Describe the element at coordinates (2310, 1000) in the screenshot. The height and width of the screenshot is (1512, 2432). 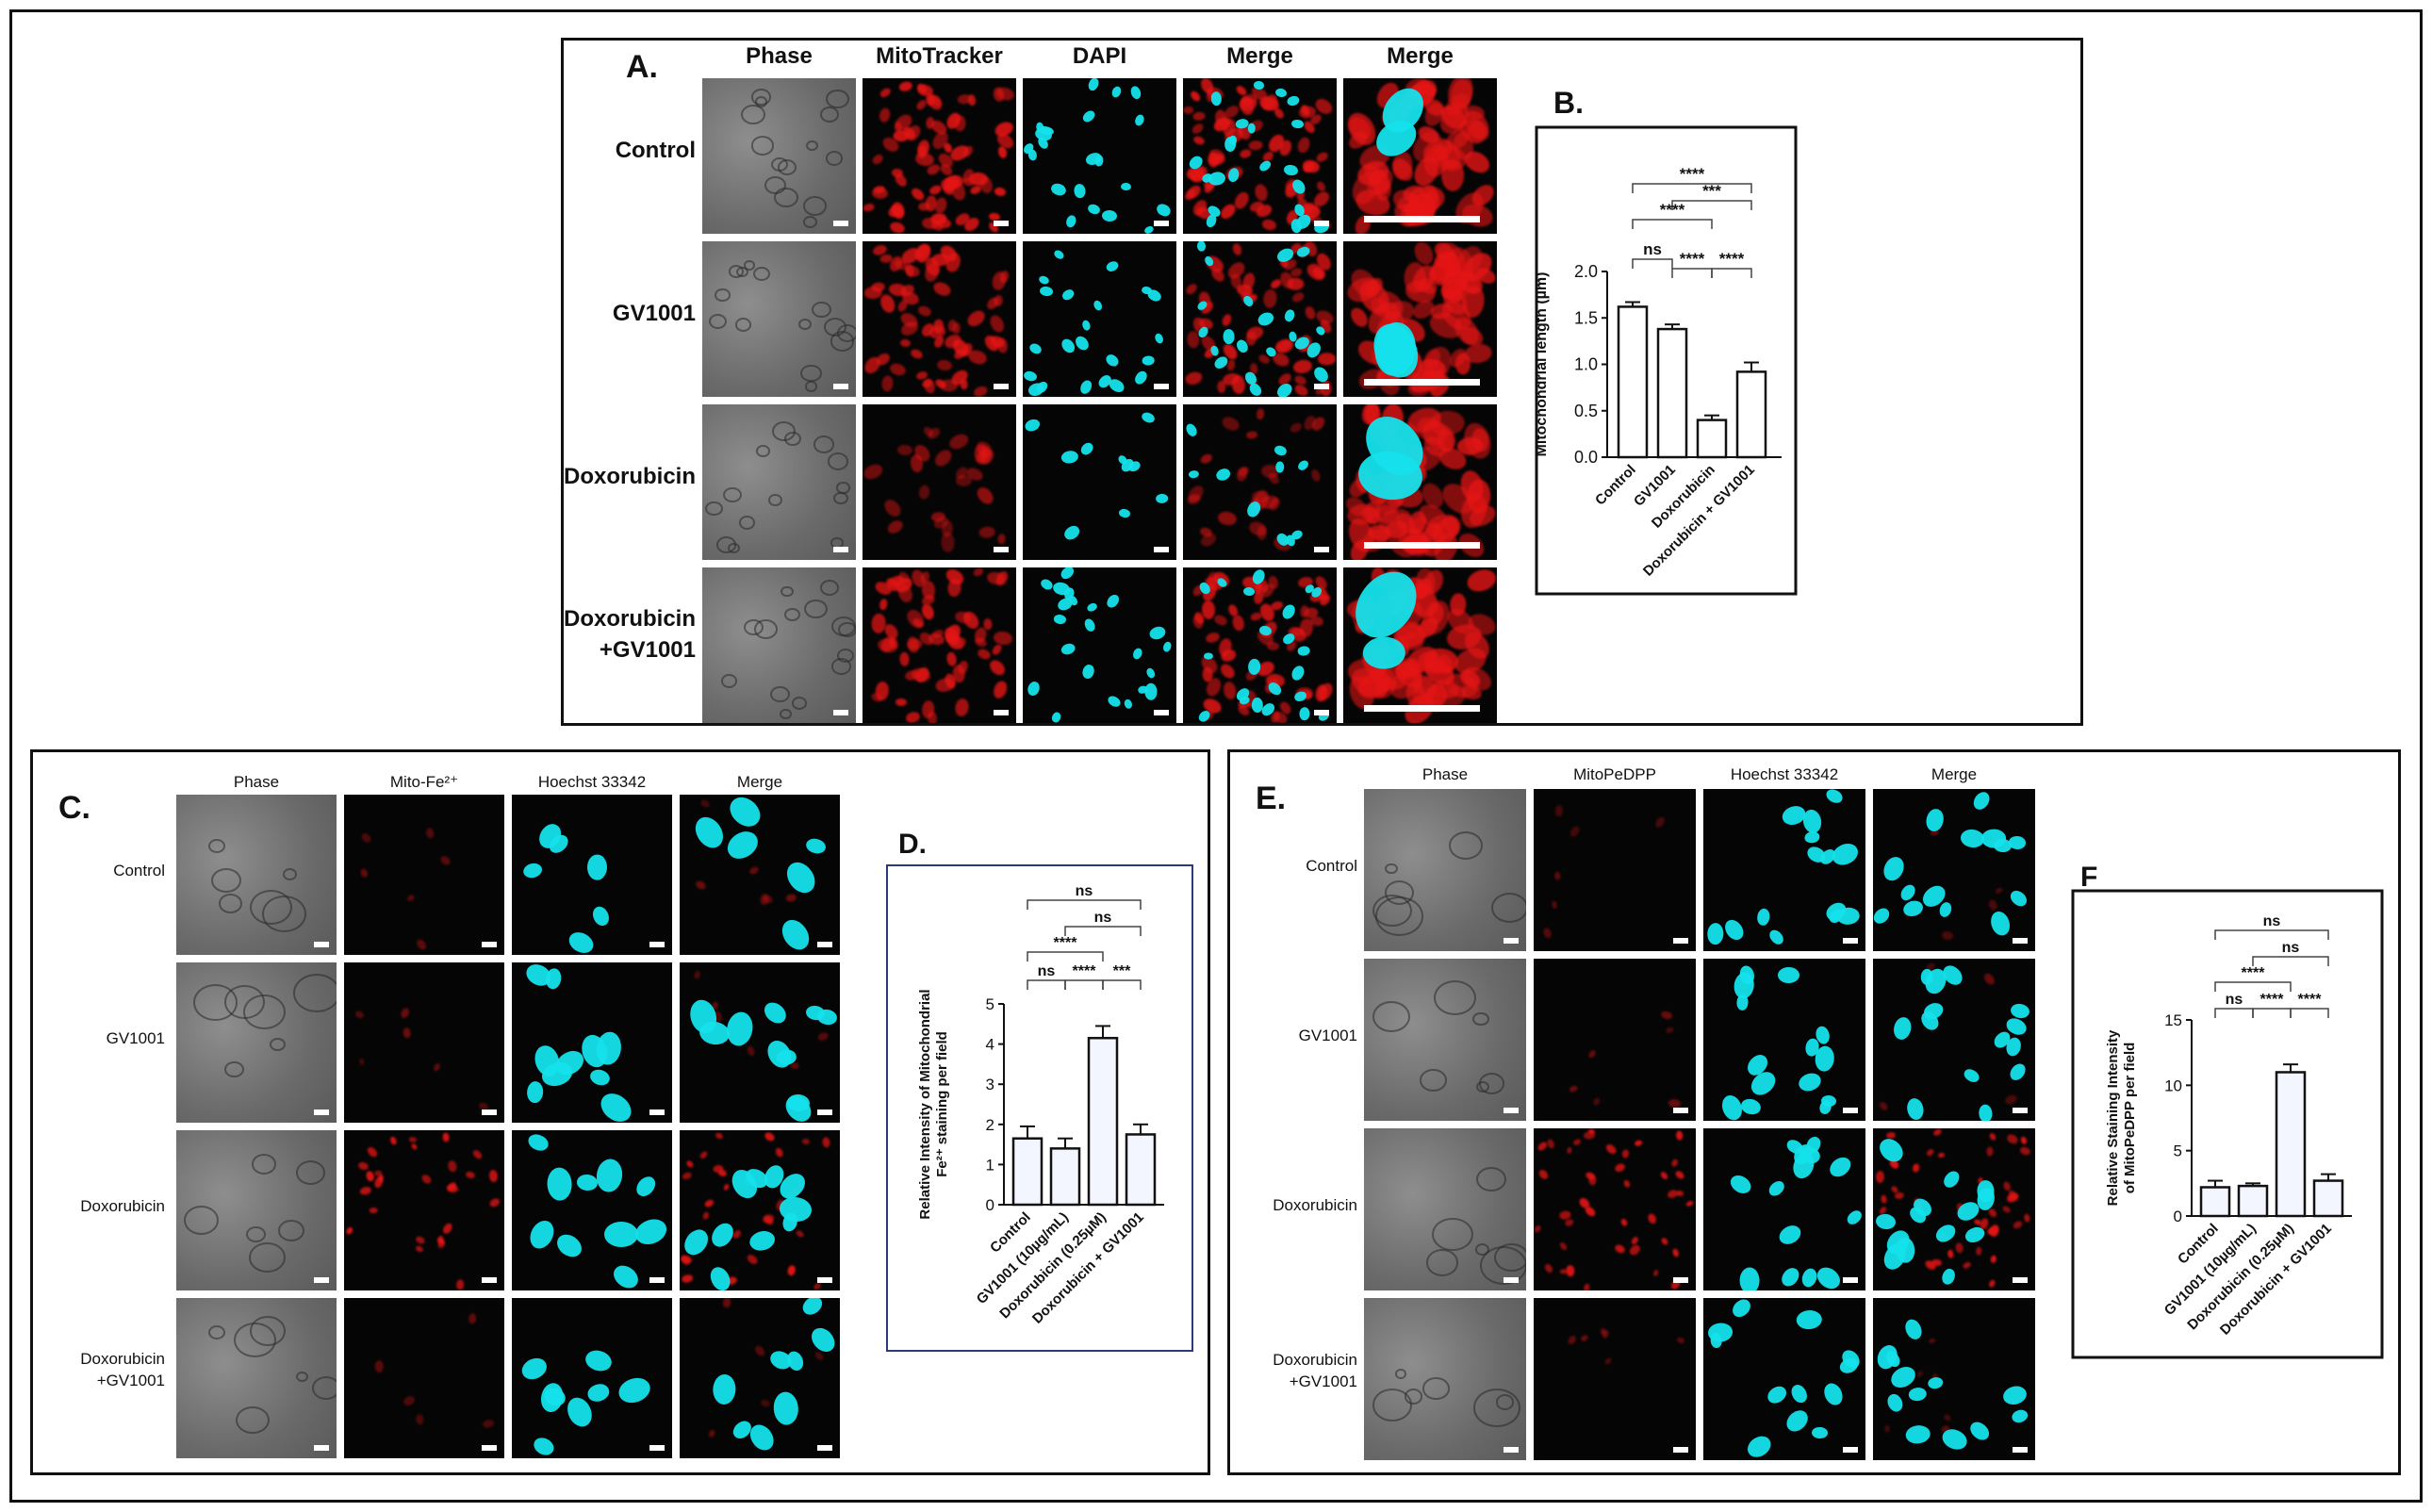
I see `significance-label: ****` at that location.